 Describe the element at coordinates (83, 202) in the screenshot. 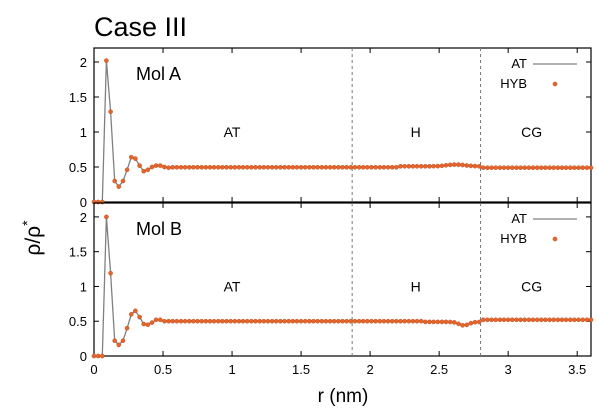

I see `y-tick-label: 0` at that location.